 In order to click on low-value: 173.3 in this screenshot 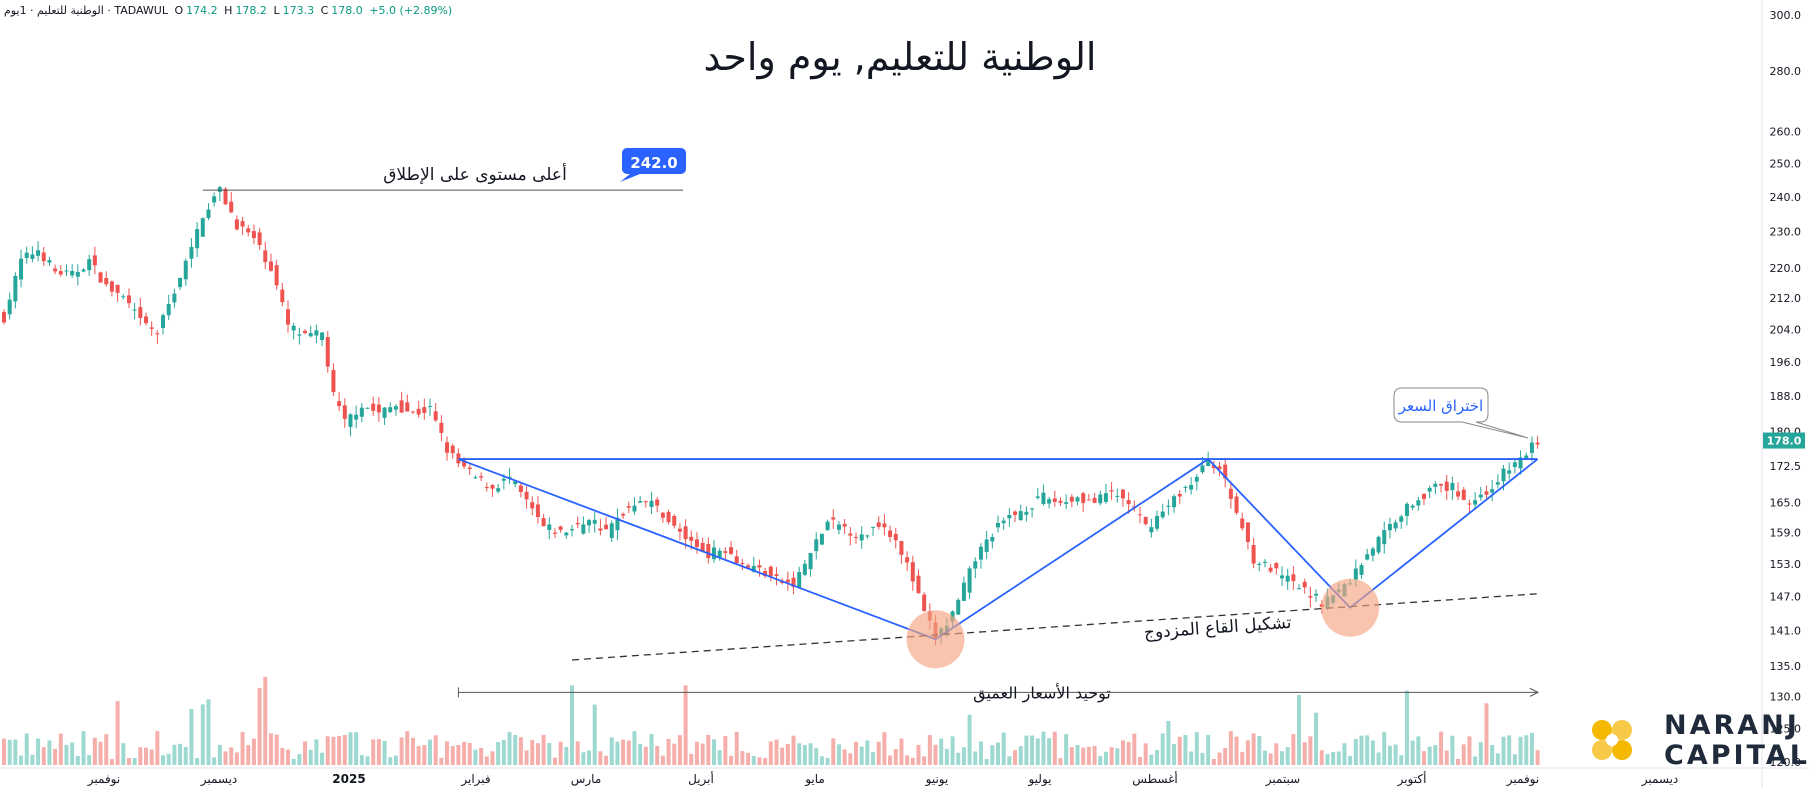, I will do `click(298, 10)`.